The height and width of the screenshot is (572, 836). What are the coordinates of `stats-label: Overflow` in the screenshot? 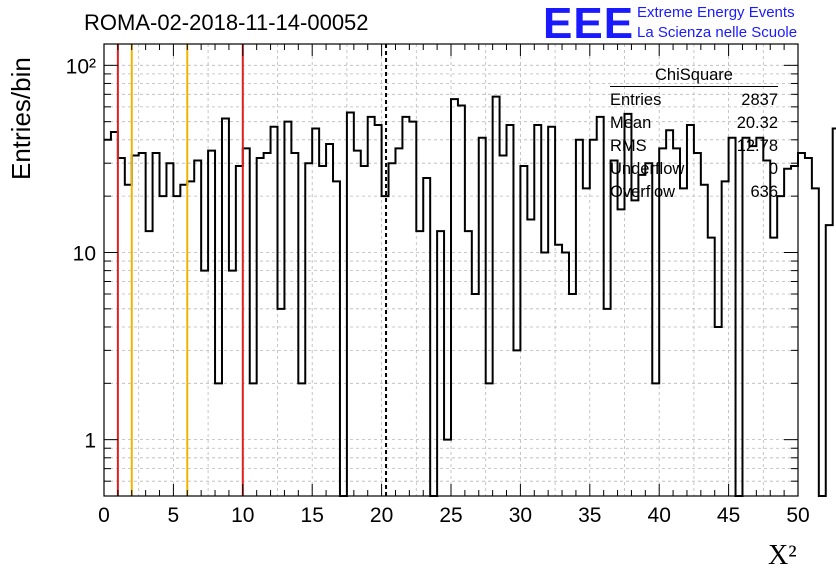 It's located at (643, 192).